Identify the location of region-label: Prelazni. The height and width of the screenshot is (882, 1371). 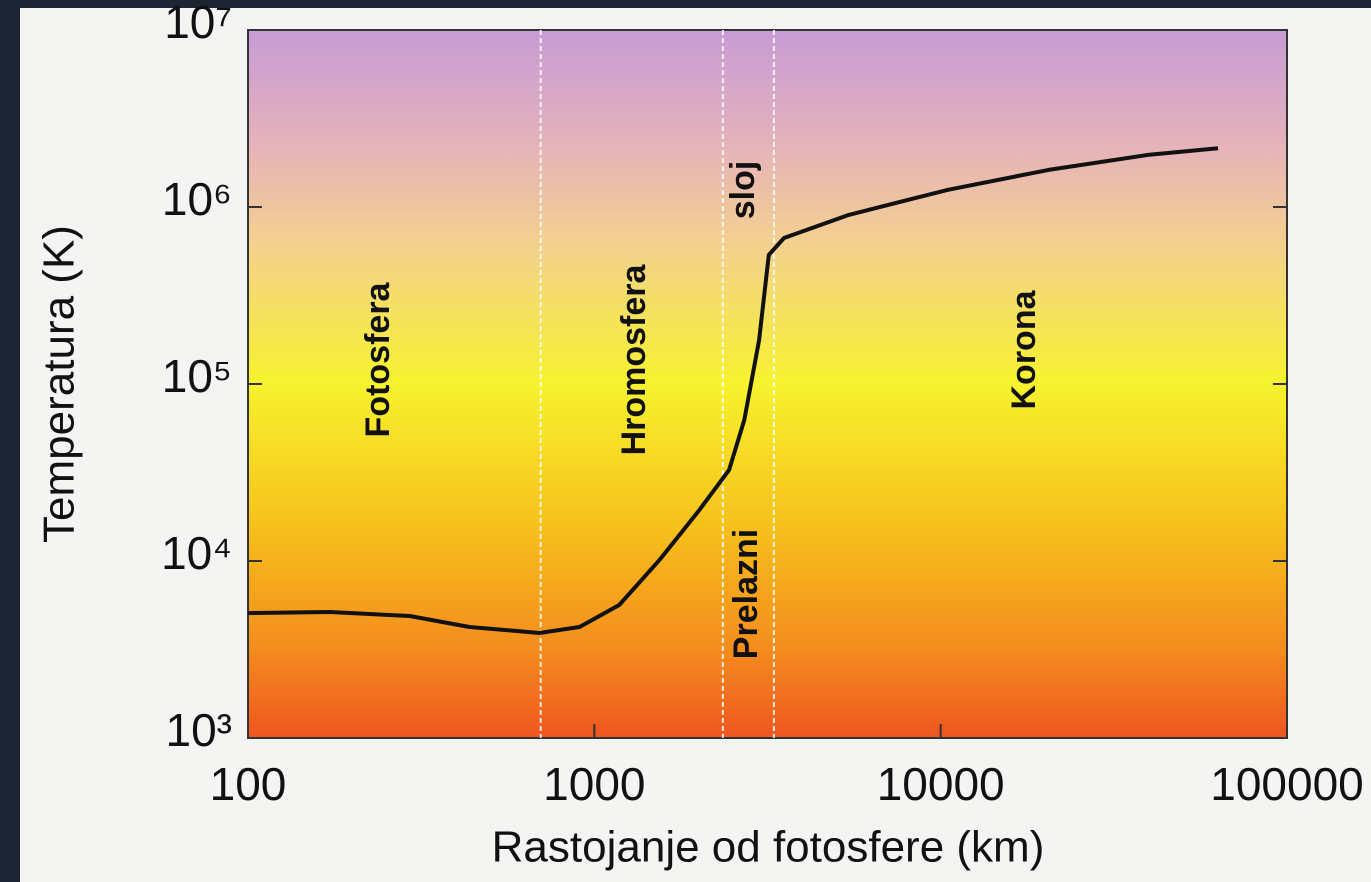
(746, 594).